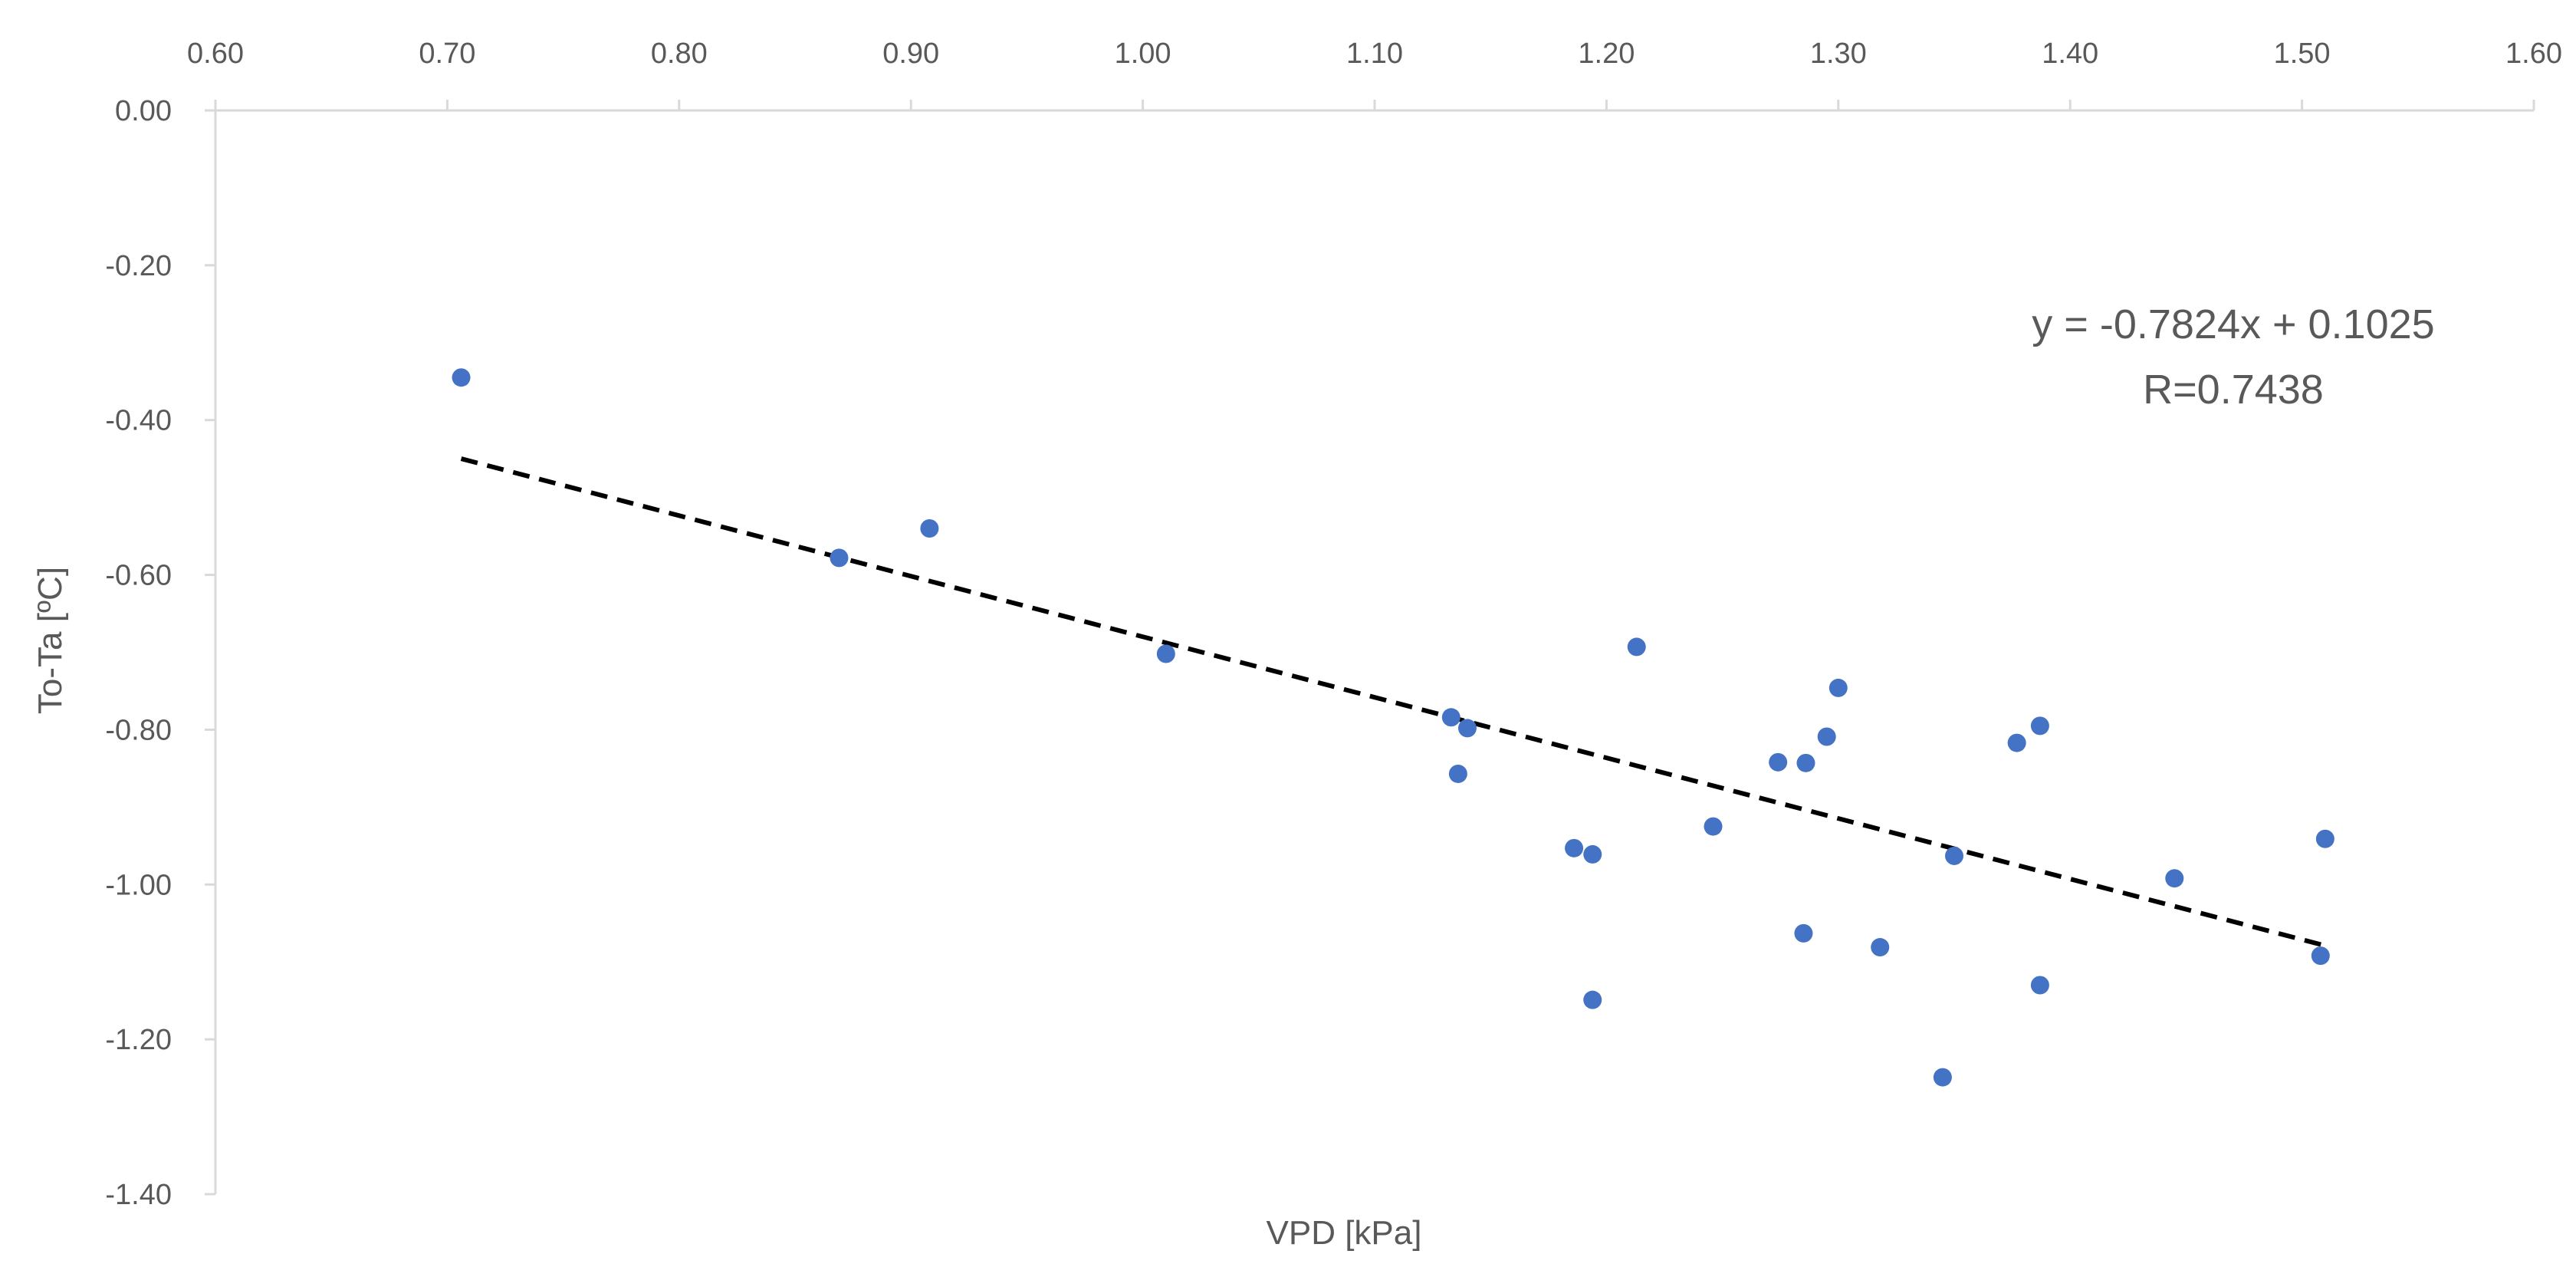  I want to click on y-axis-title: To-Ta [ºC], so click(50, 640).